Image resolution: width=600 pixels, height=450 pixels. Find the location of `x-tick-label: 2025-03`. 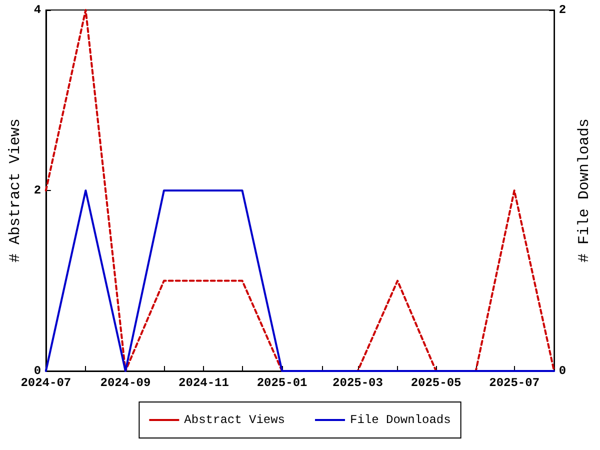

x-tick-label: 2025-03 is located at coordinates (357, 383).